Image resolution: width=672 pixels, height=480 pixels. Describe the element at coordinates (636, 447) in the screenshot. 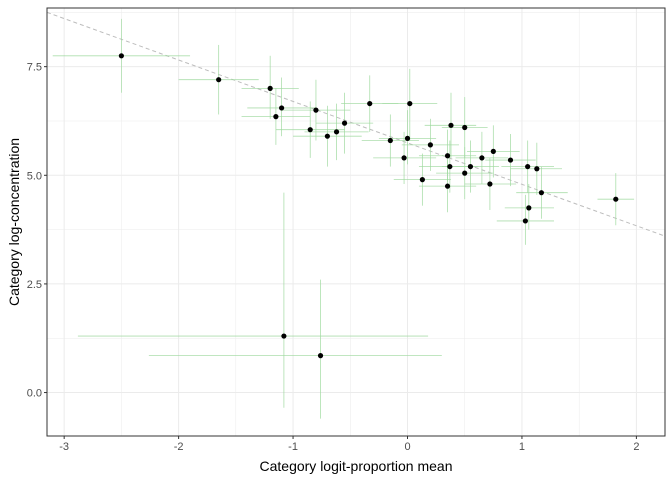

I see `x-tick-label: 2` at that location.